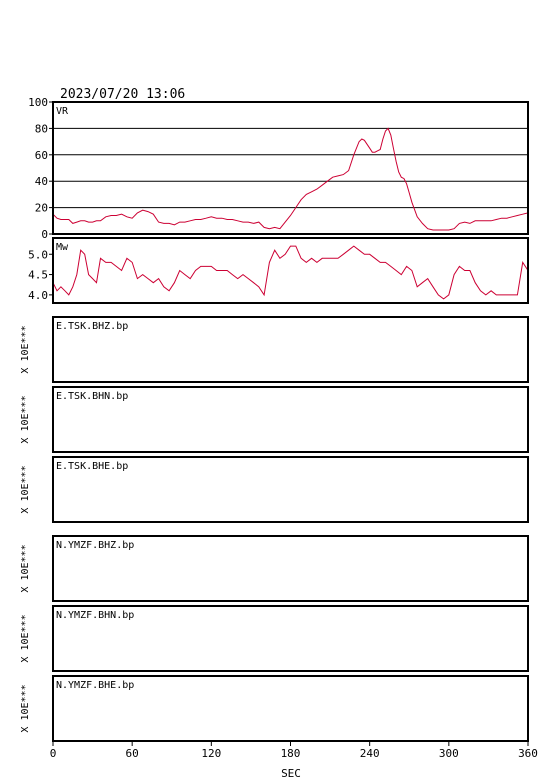 This screenshot has height=781, width=554. Describe the element at coordinates (53, 753) in the screenshot. I see `x-tick-label-0: 0` at that location.